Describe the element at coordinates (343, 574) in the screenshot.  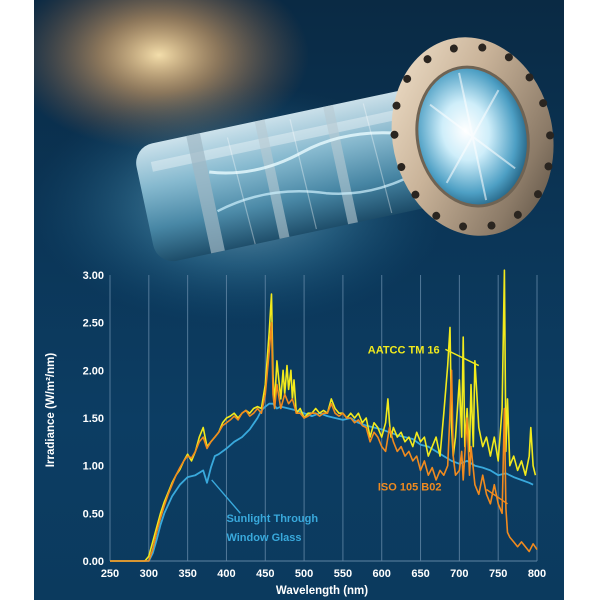
I see `x-tick-label: 550` at that location.